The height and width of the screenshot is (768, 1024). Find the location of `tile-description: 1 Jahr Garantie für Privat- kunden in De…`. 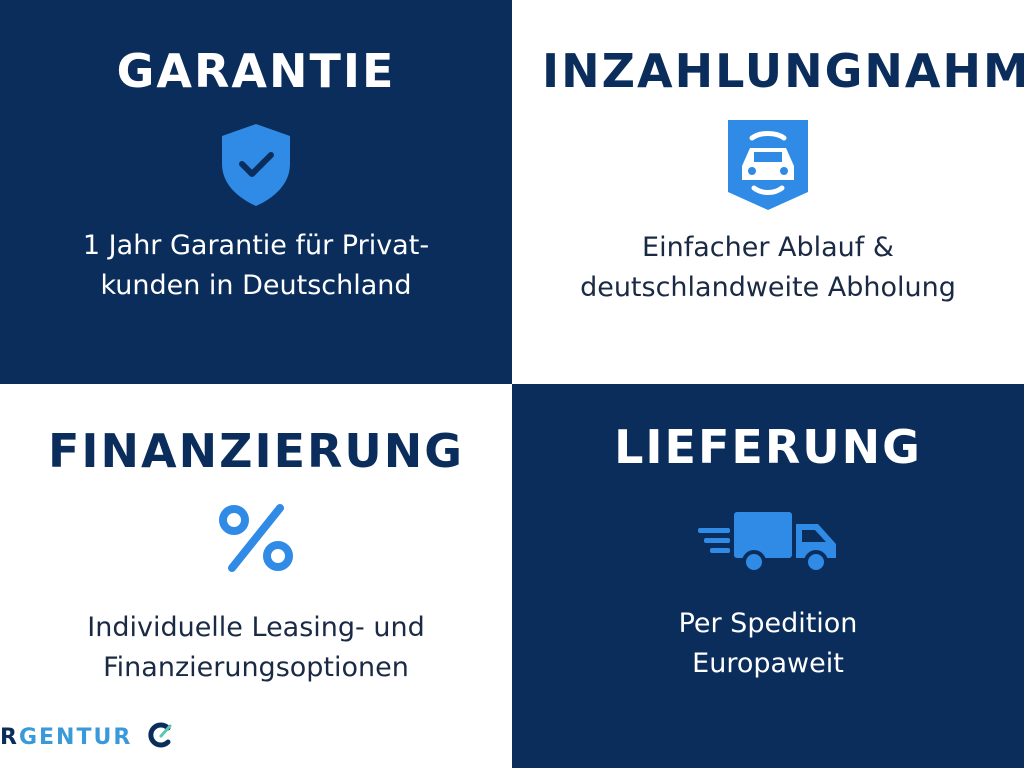

tile-description: 1 Jahr Garantie für Privat- kunden in De… is located at coordinates (256, 266).